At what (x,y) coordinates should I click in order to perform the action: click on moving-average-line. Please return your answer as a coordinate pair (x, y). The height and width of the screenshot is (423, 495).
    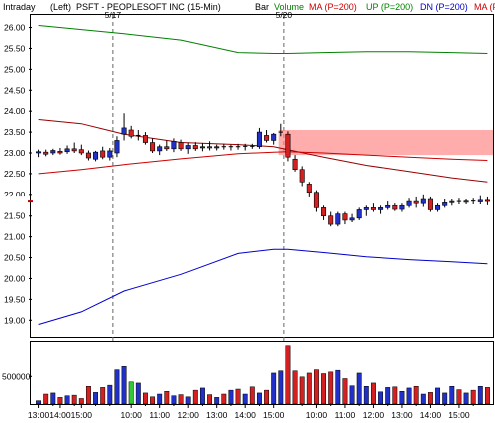
    Looking at the image, I should click on (263, 151).